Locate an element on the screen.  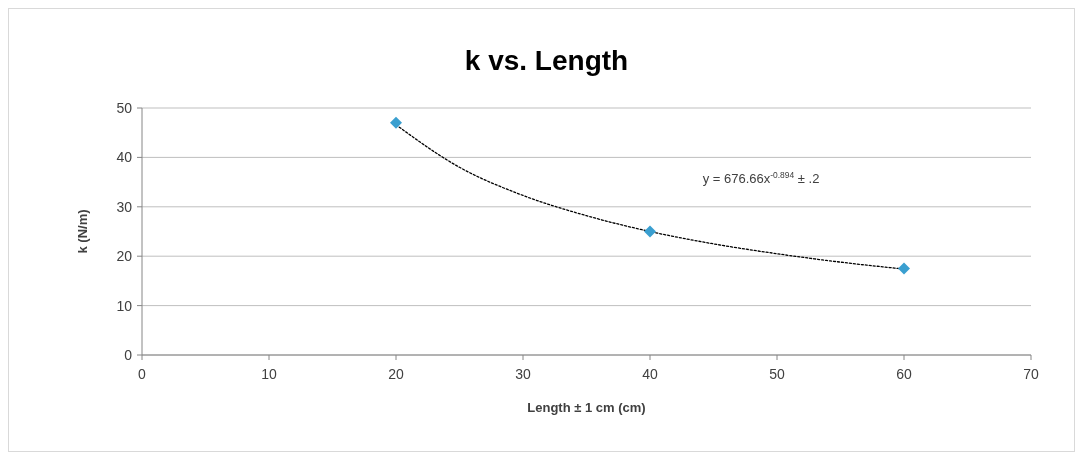
y-tick-label: 30 is located at coordinates (124, 206).